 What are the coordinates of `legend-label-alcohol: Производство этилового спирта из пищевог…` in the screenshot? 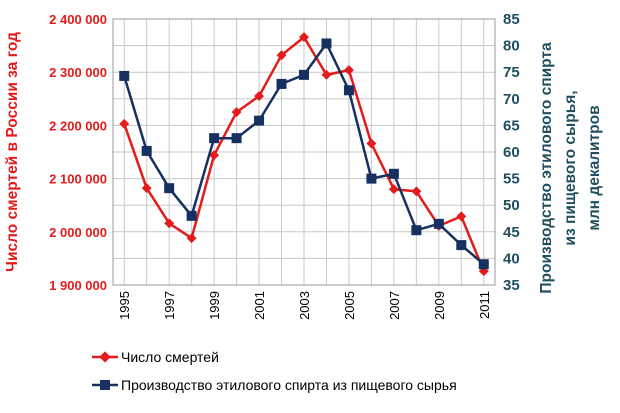 It's located at (289, 385).